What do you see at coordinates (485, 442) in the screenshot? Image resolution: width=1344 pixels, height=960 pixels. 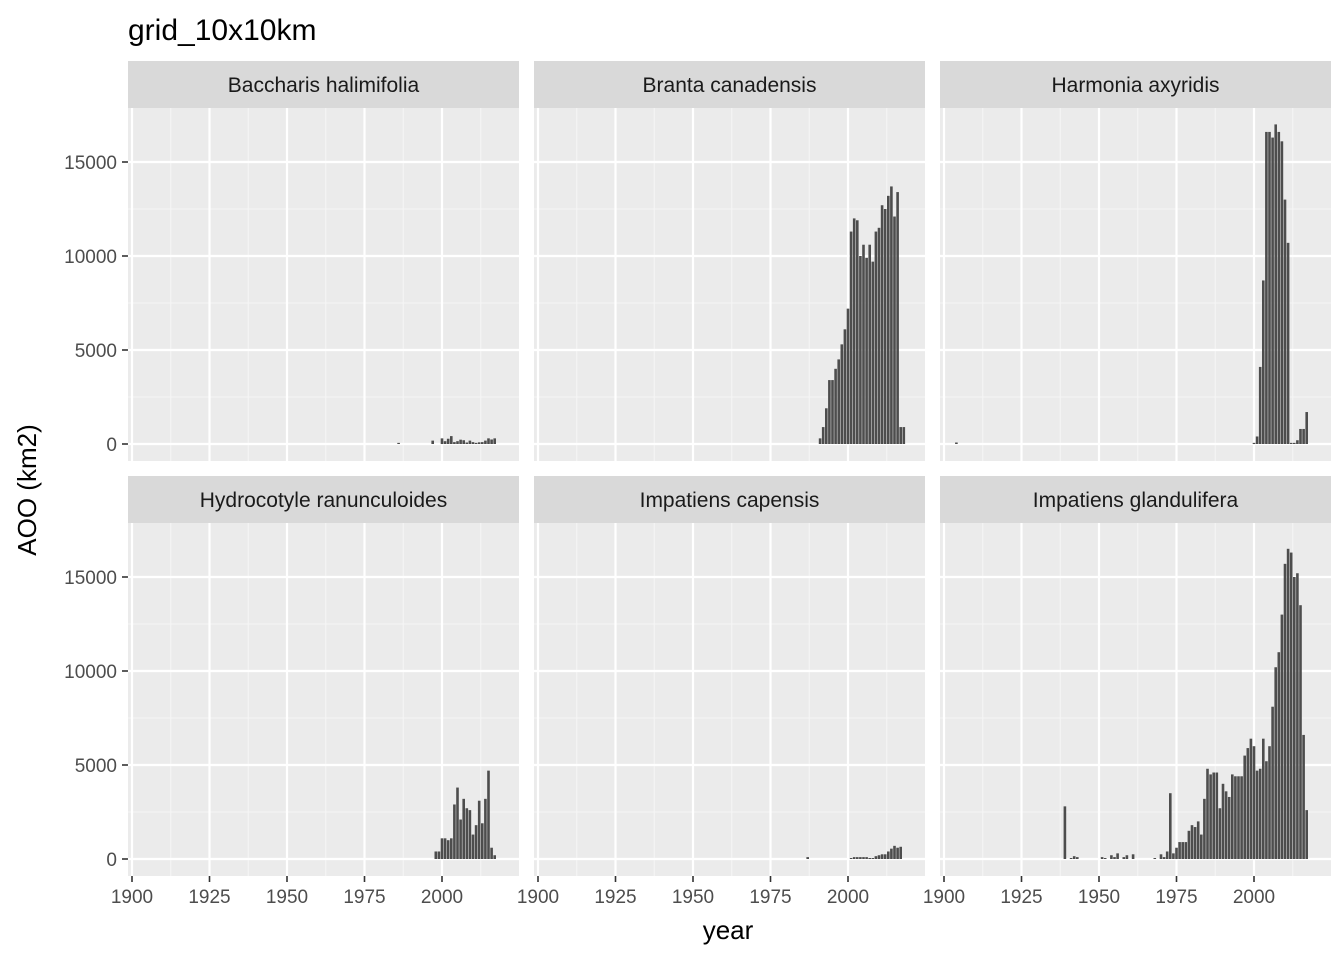 I see `bar-baccharis-halimifolia-2014` at bounding box center [485, 442].